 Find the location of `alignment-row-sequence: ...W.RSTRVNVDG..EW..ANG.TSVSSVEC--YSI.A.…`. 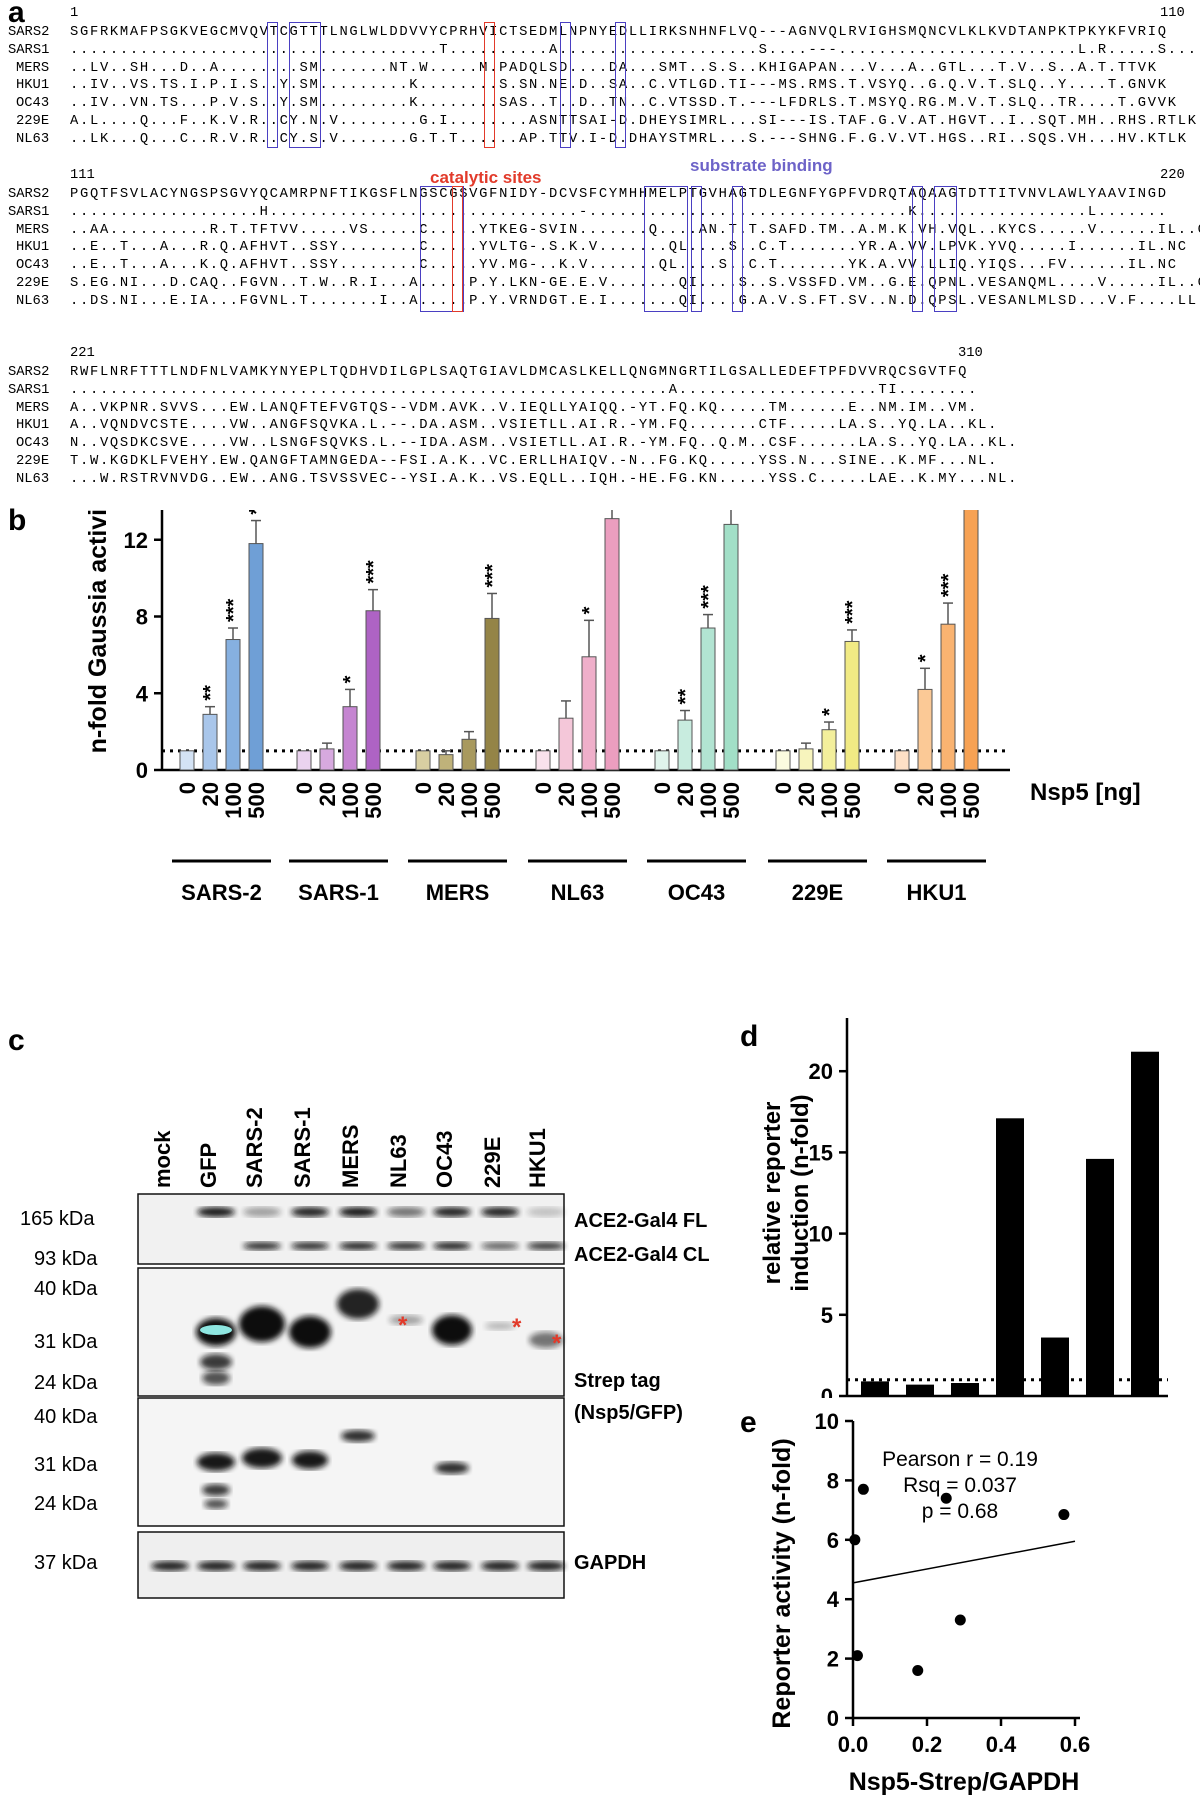

alignment-row-sequence: ...W.RSTRVNVDG..EW..ANG.TSVSSVEC--YSI.A.… is located at coordinates (544, 479).